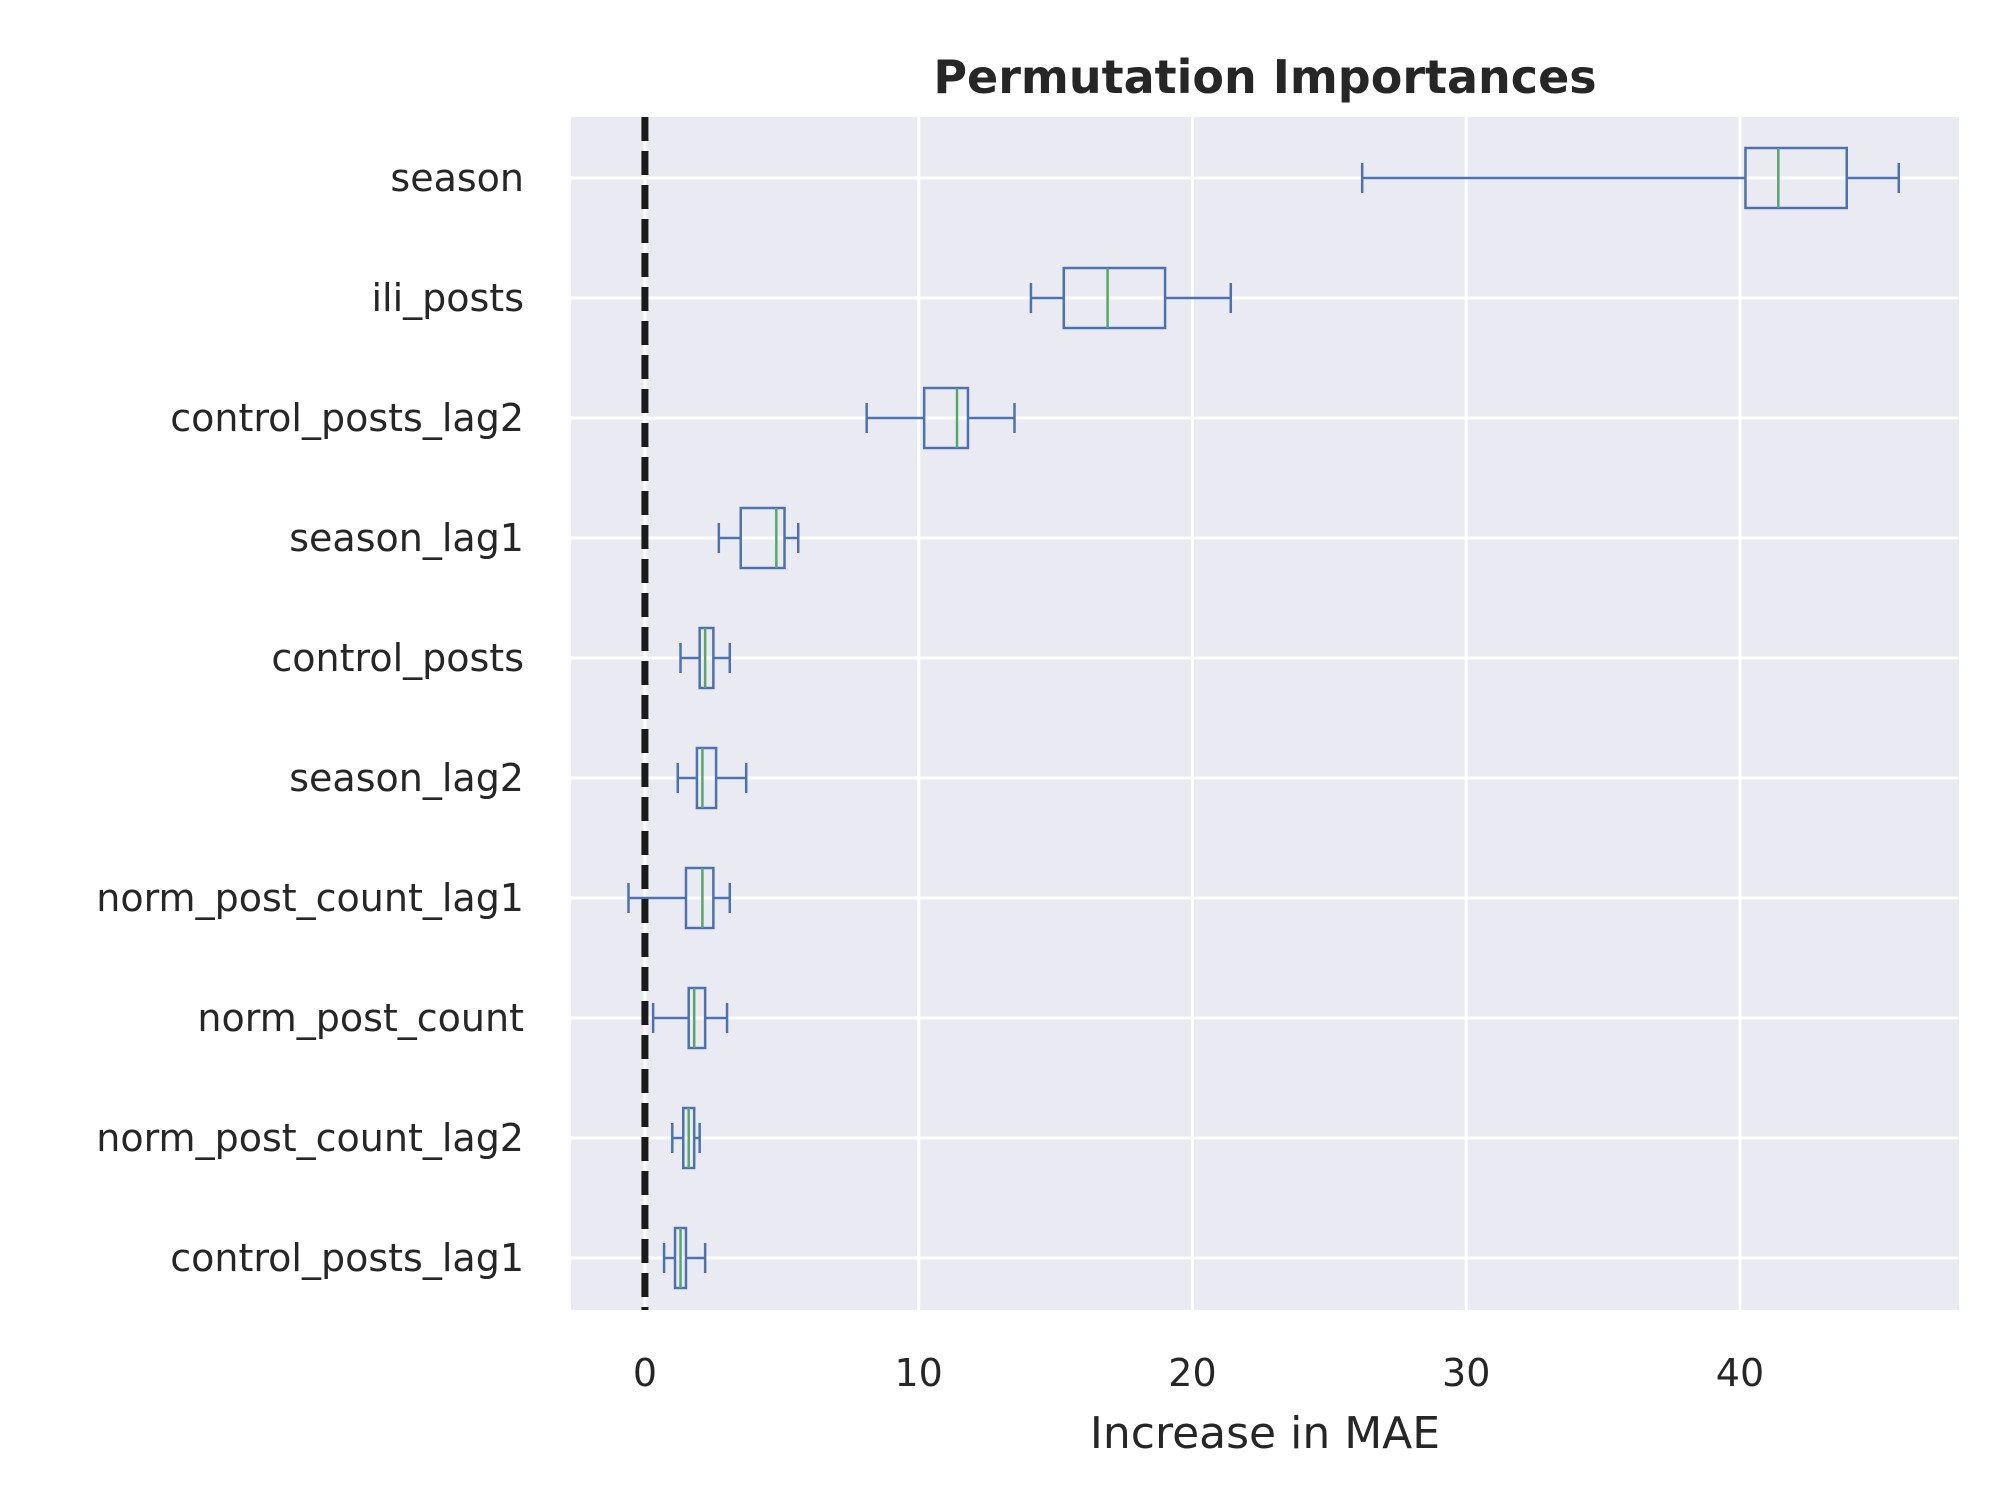 The width and height of the screenshot is (2000, 1505). I want to click on box-control_posts_lag1, so click(684, 1258).